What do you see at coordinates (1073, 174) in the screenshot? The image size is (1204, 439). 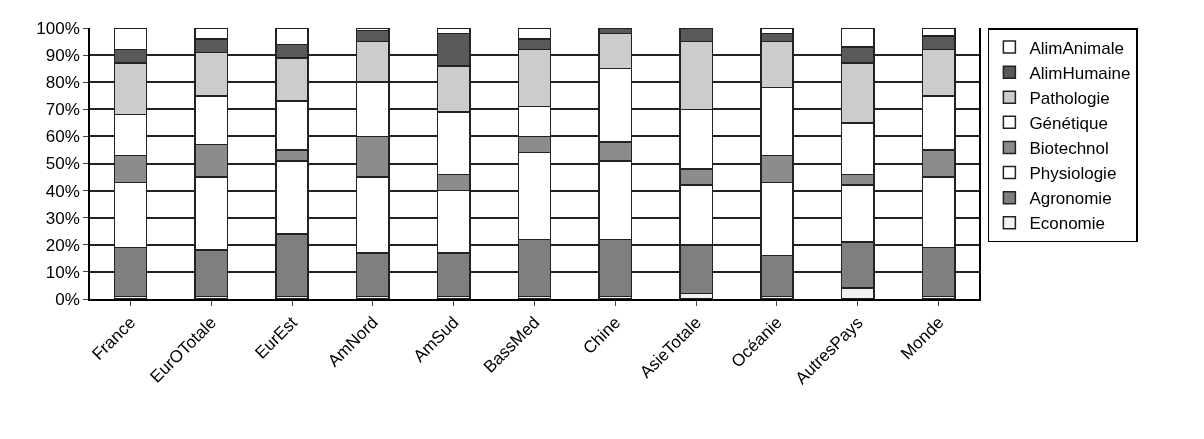 I see `legend-label: Physiologie` at bounding box center [1073, 174].